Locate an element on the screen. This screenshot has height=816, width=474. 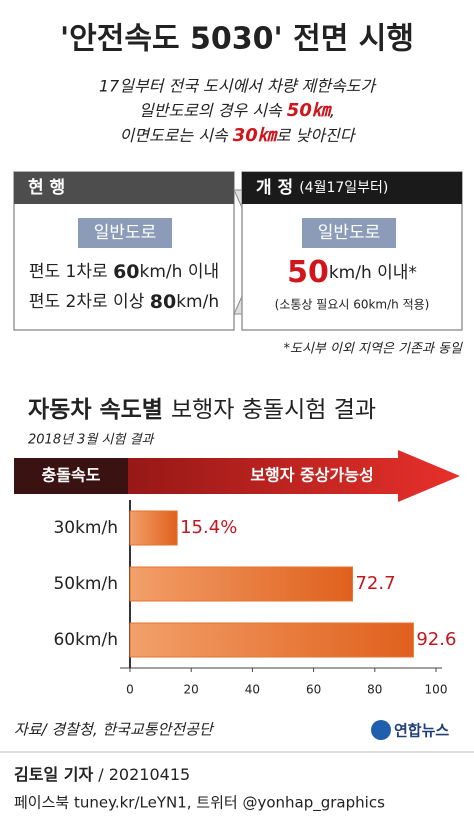
revised-heading-text: 개 정 is located at coordinates (274, 188).